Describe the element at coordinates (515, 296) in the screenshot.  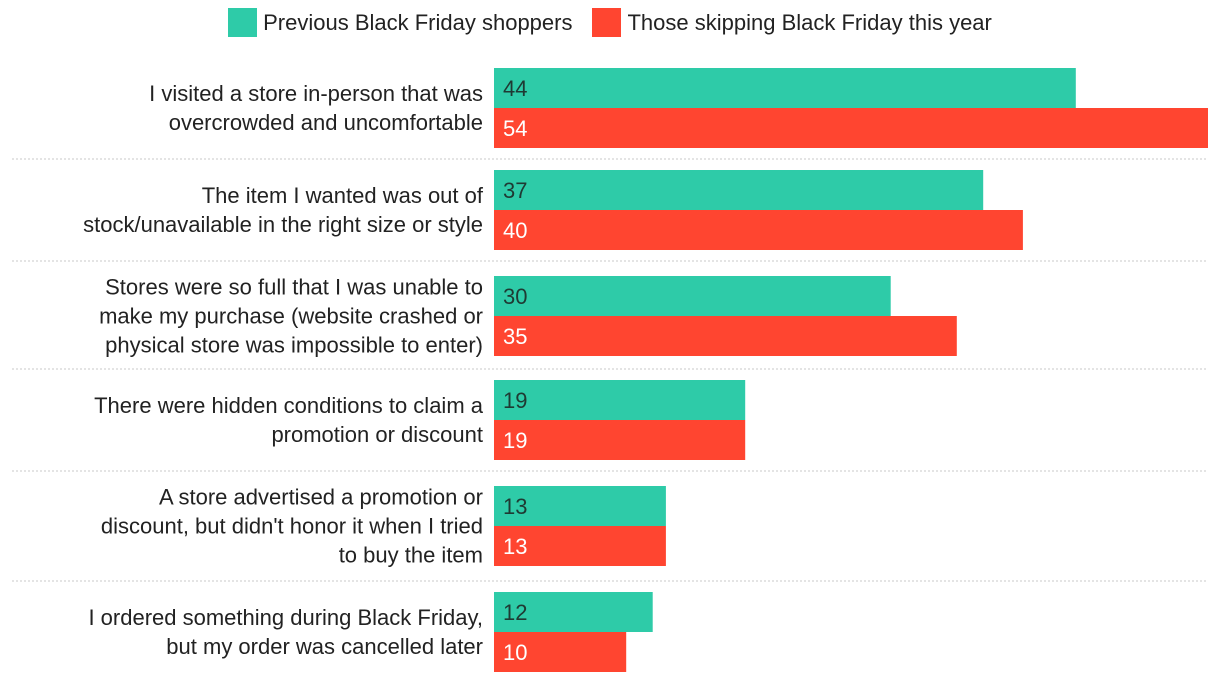
I see `data-label-previous-2: 30` at that location.